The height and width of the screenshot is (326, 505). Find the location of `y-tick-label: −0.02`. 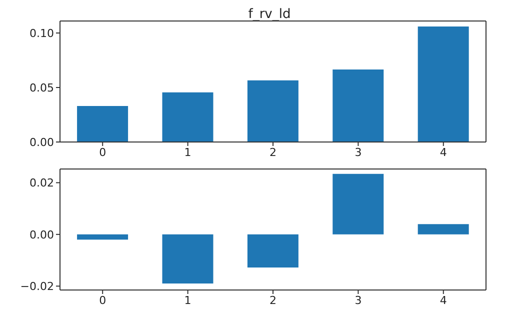

y-tick-label: −0.02 is located at coordinates (37, 287).